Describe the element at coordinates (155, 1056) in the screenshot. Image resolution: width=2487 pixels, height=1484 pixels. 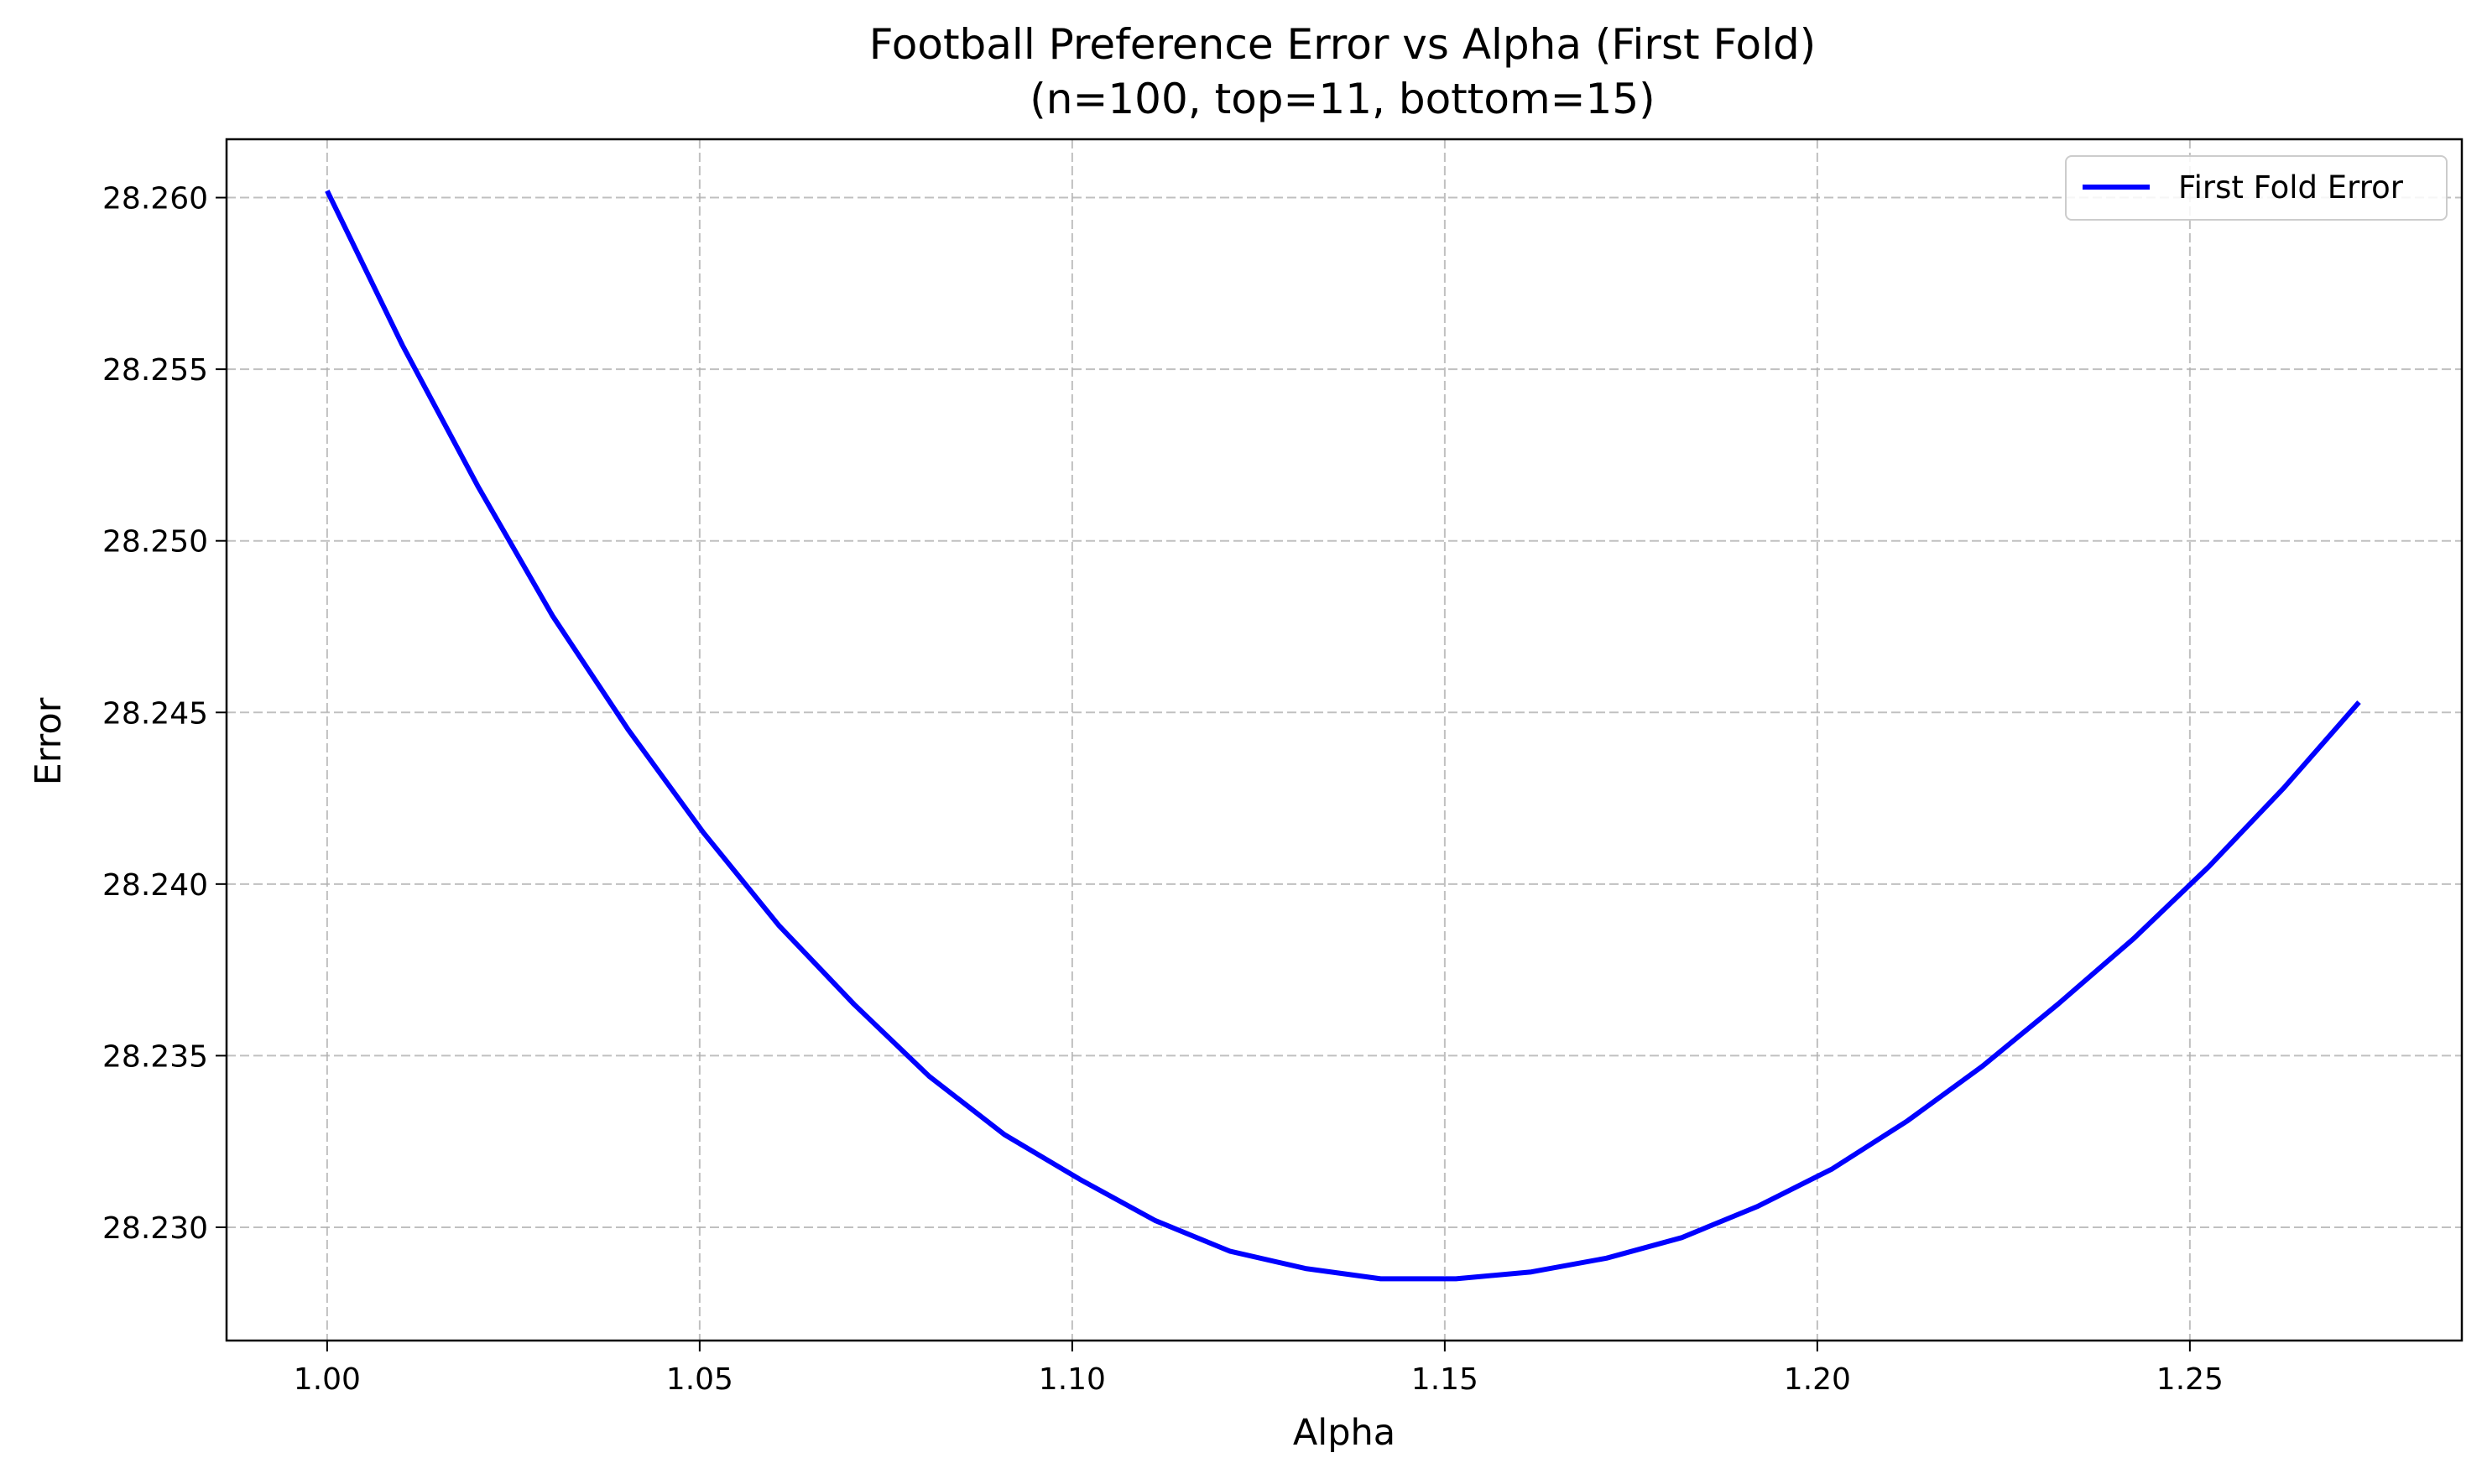
I see `y-tick-label: 28.235` at that location.